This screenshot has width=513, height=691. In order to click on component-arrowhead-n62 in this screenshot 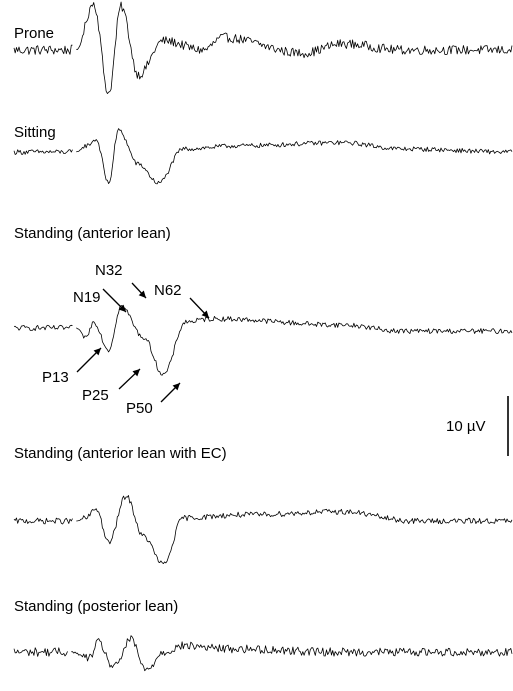, I will do `click(205, 314)`.